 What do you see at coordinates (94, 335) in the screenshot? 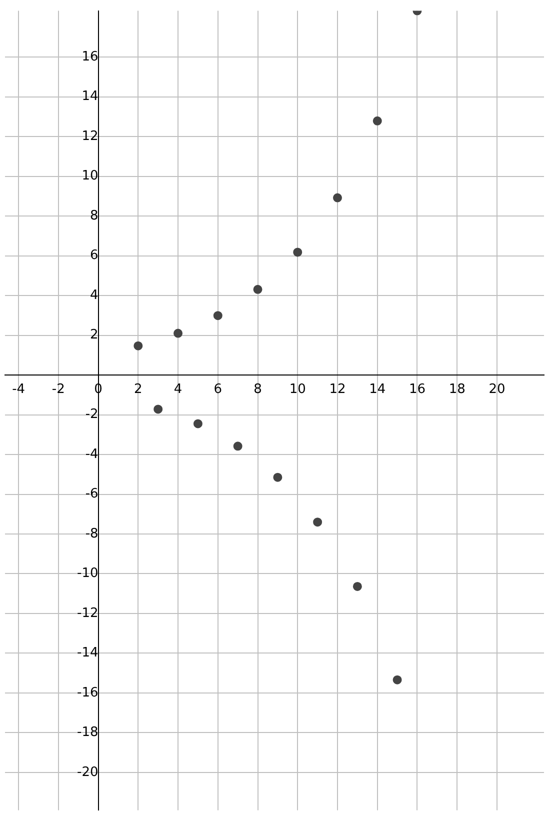
I see `y-tick-label: 2` at bounding box center [94, 335].